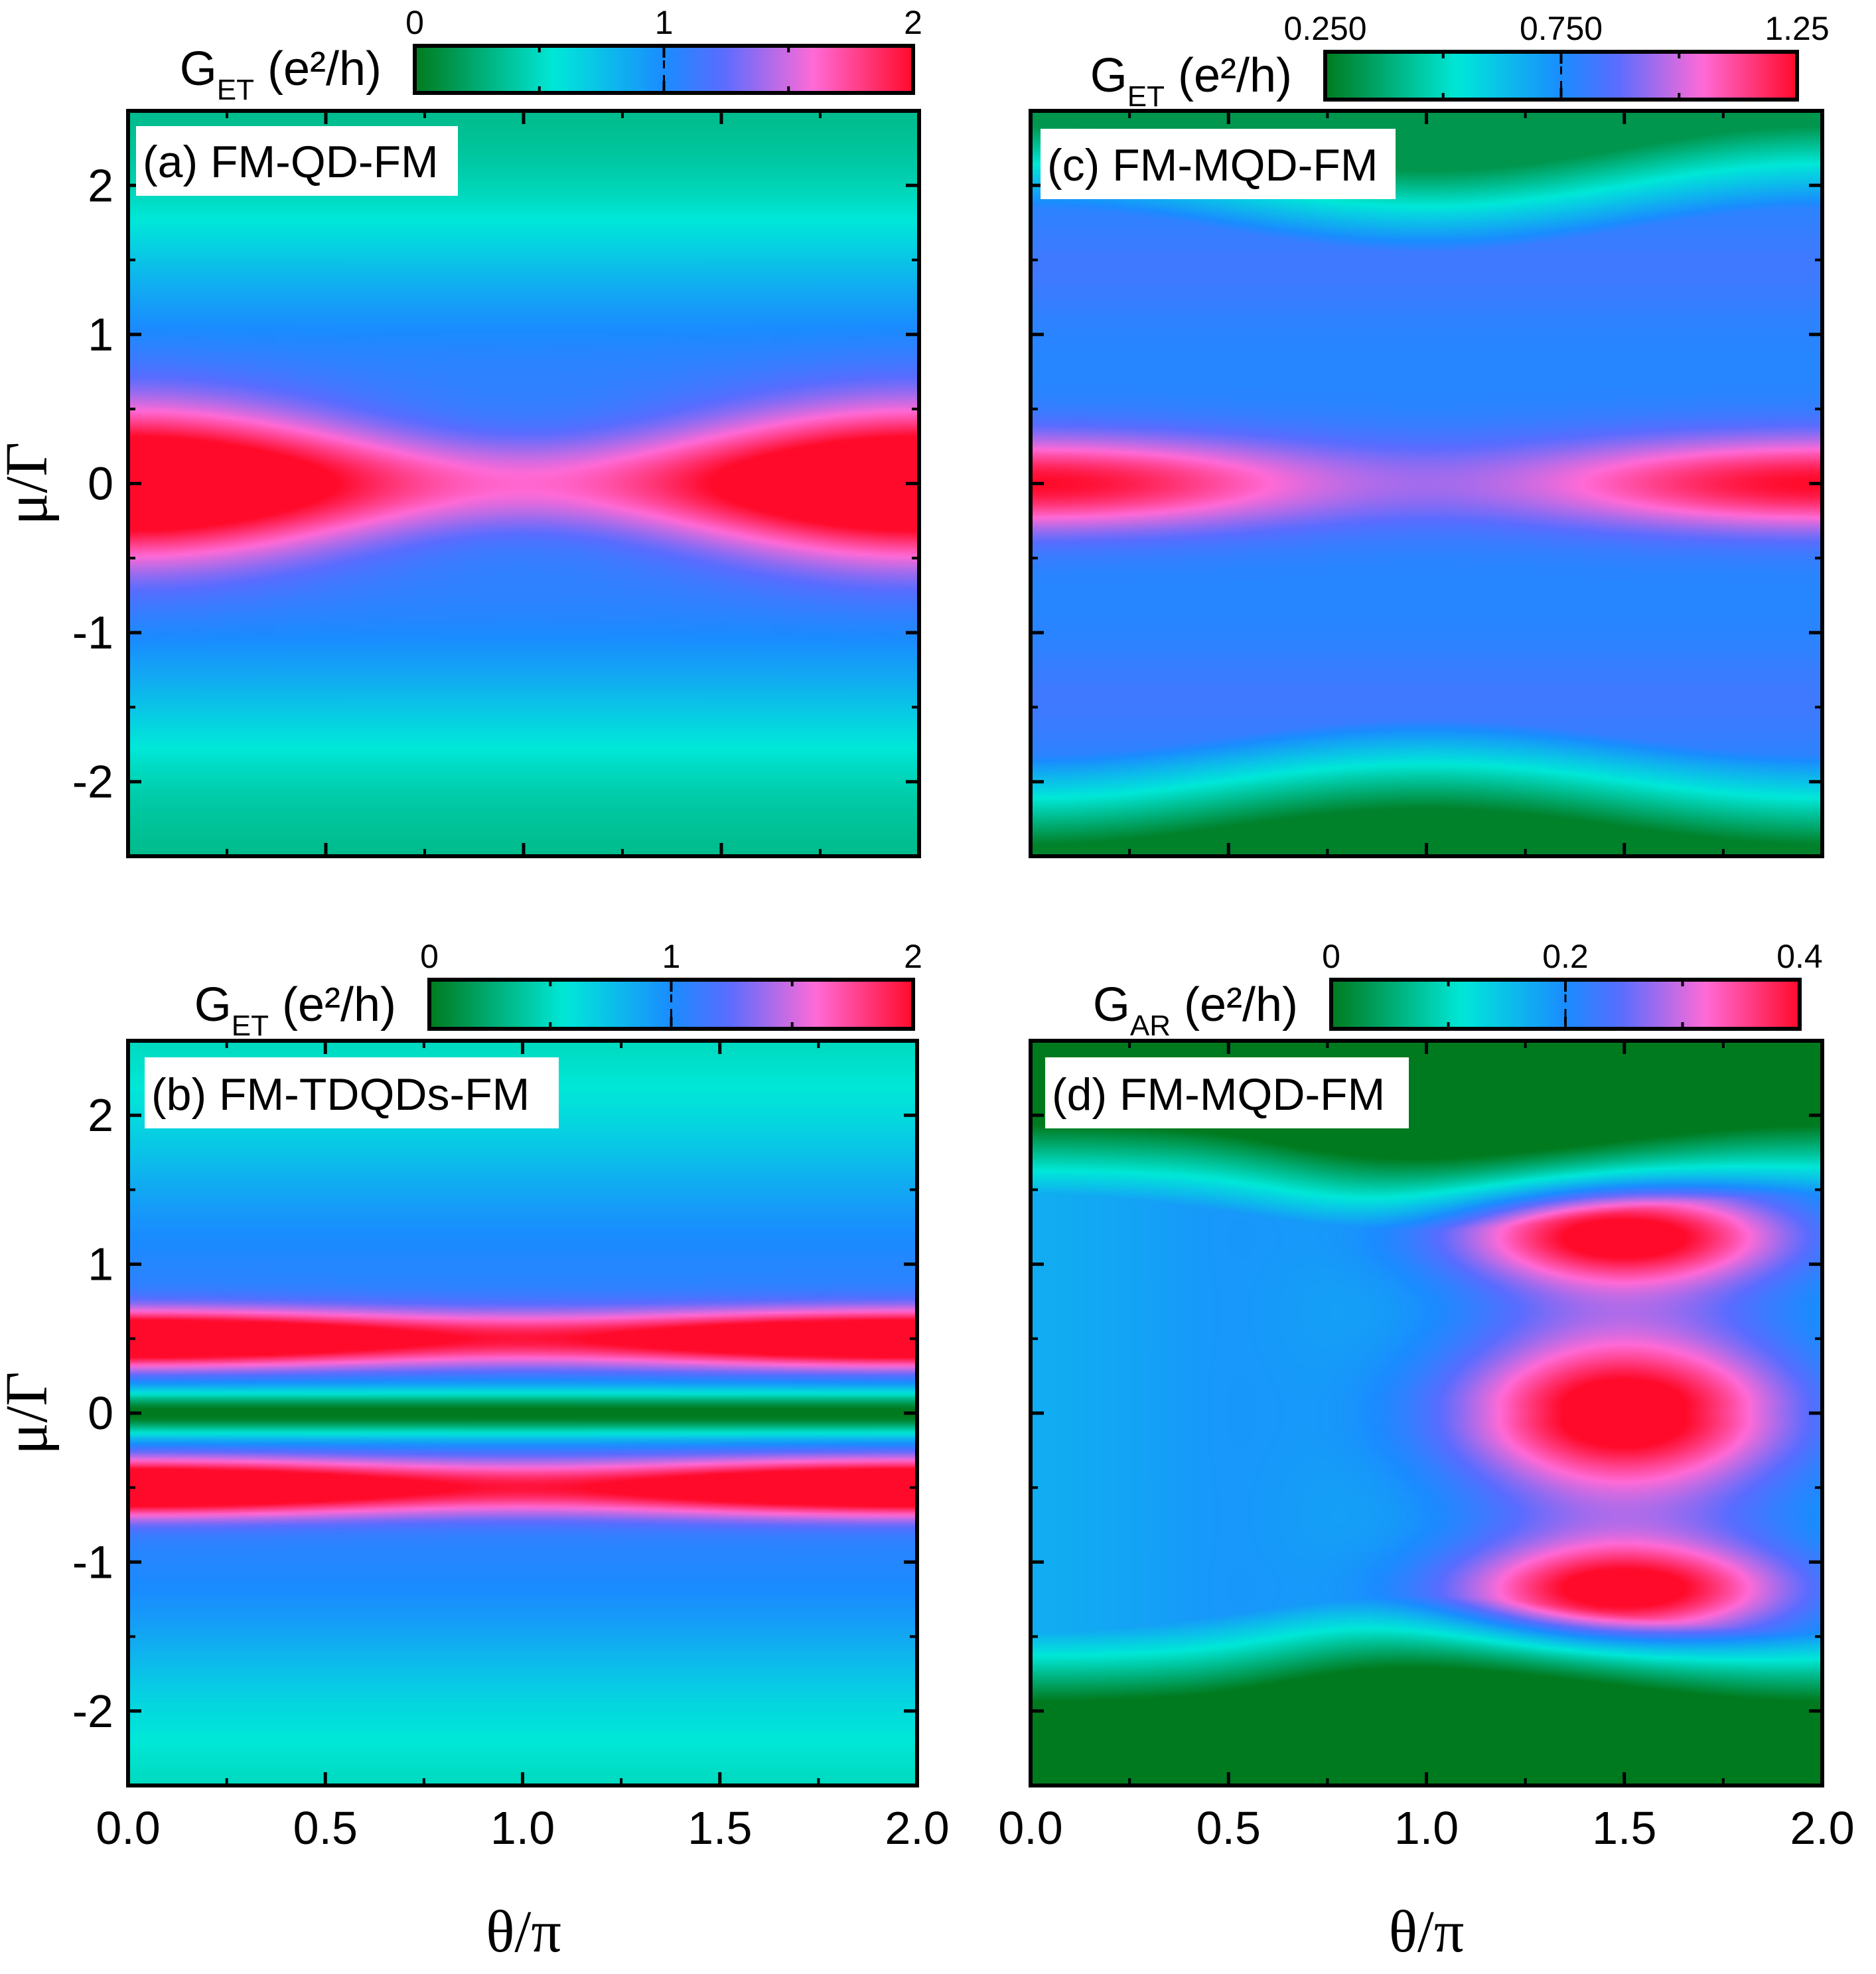 The width and height of the screenshot is (1876, 1974). I want to click on colorbar-tick-label: 0.2, so click(1566, 956).